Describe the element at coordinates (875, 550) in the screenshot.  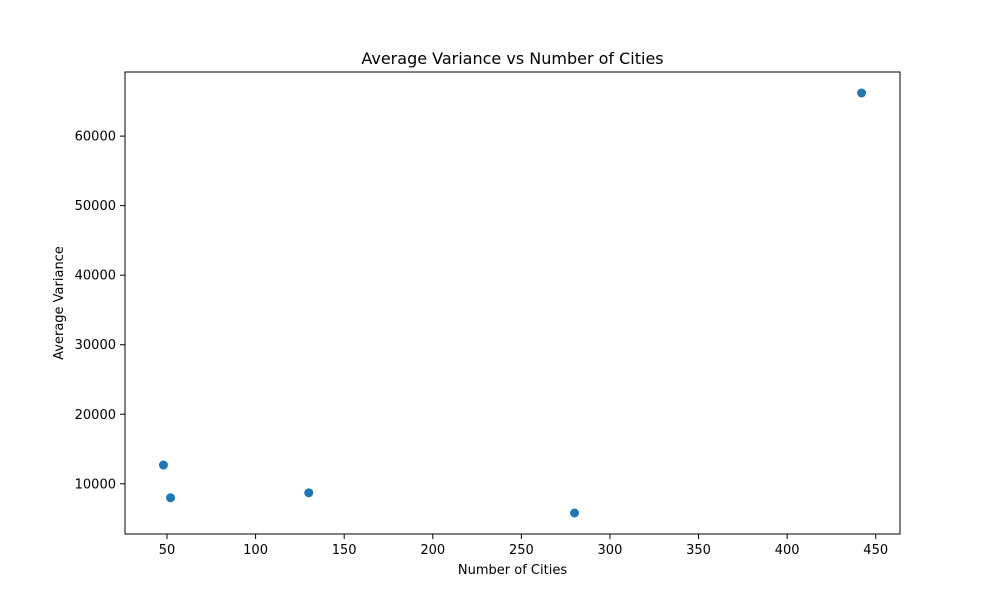
I see `x-tick-label: 450` at that location.